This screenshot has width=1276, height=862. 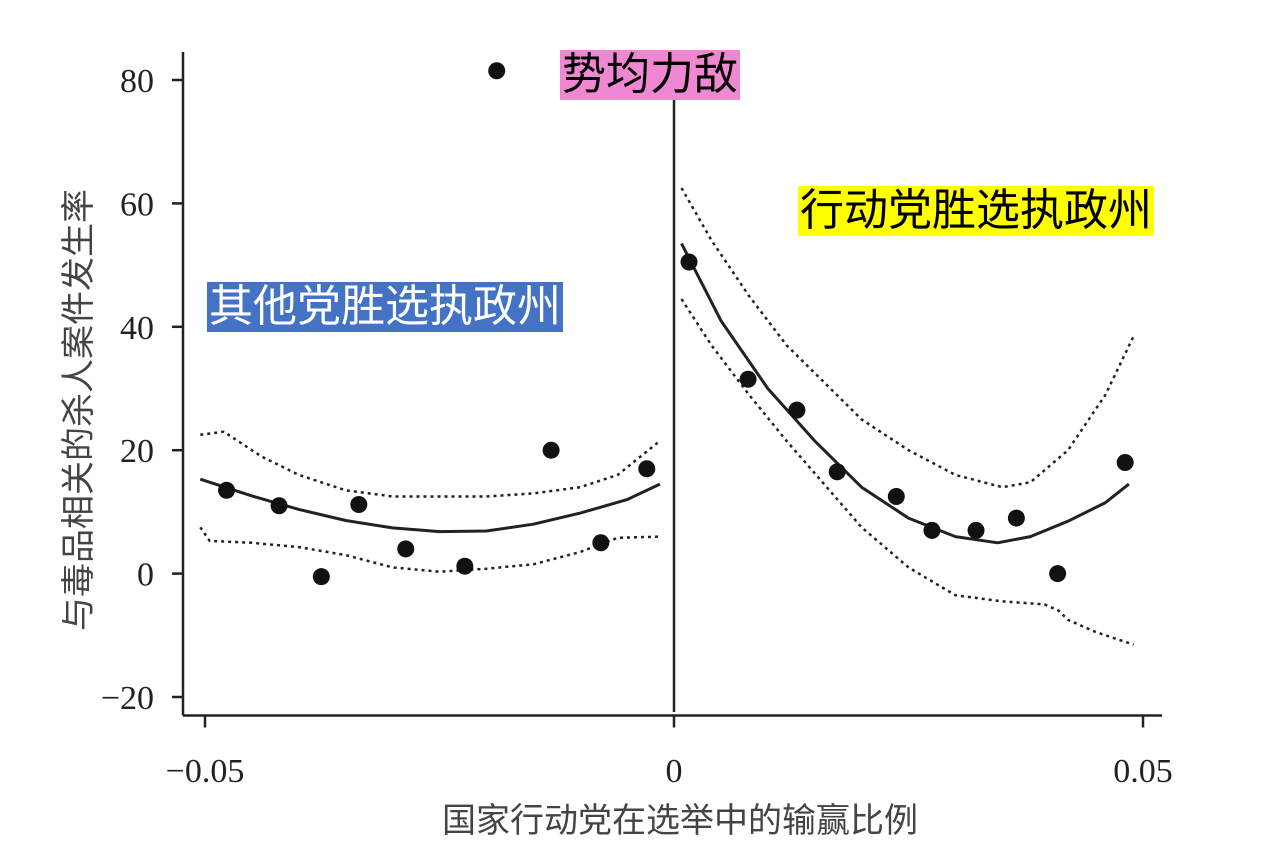 I want to click on series-ci-left-lower, so click(x=429, y=549).